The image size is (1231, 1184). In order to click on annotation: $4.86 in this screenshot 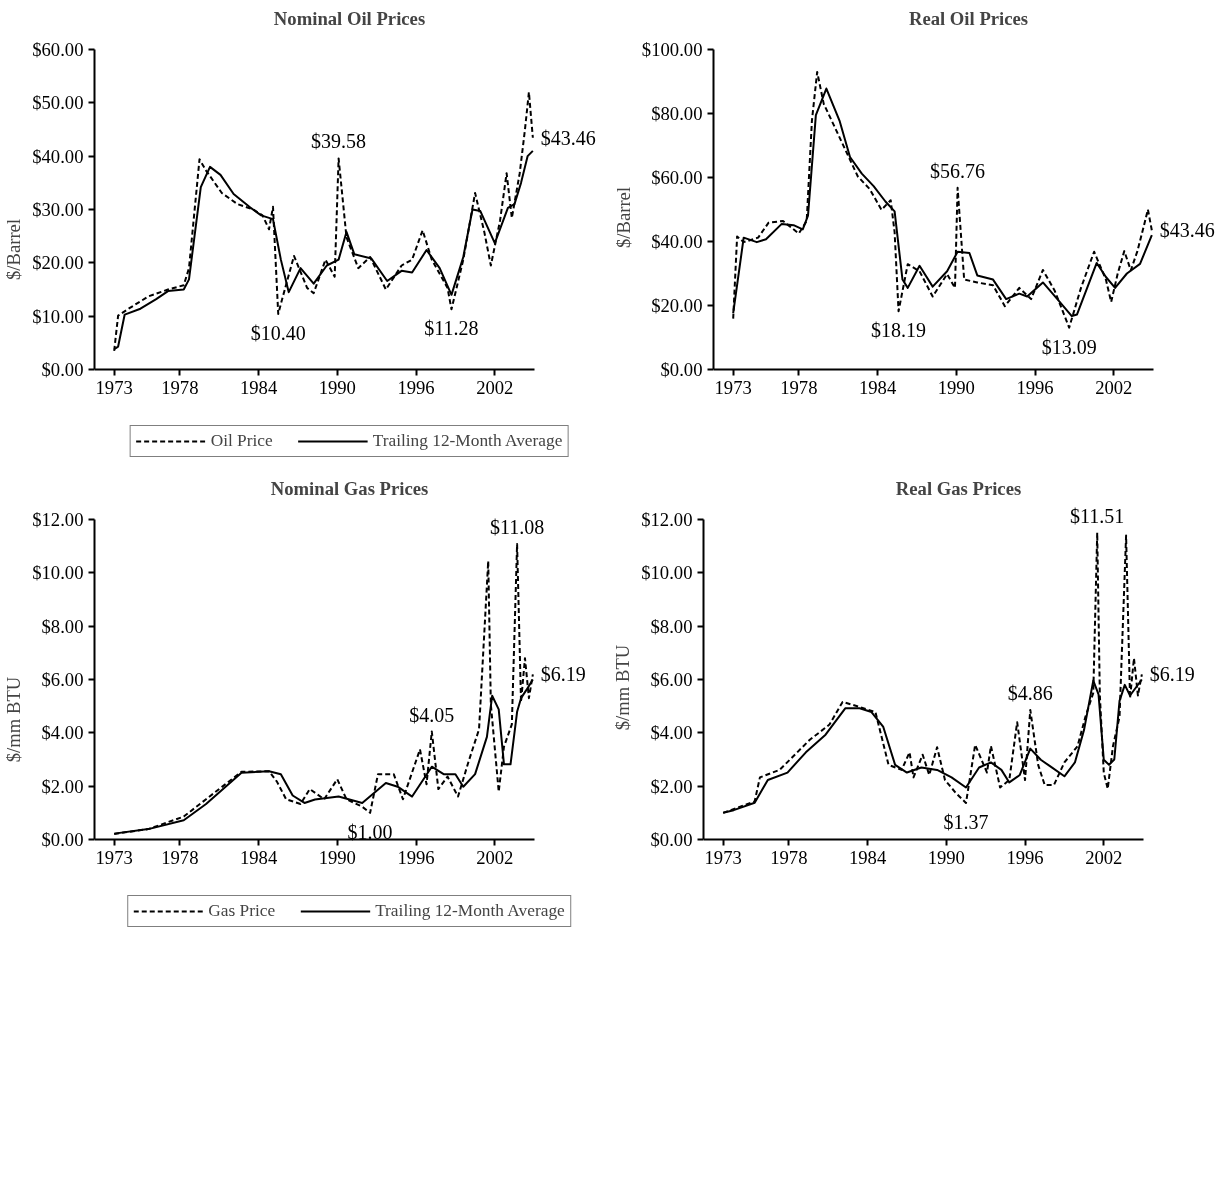, I will do `click(1030, 692)`.